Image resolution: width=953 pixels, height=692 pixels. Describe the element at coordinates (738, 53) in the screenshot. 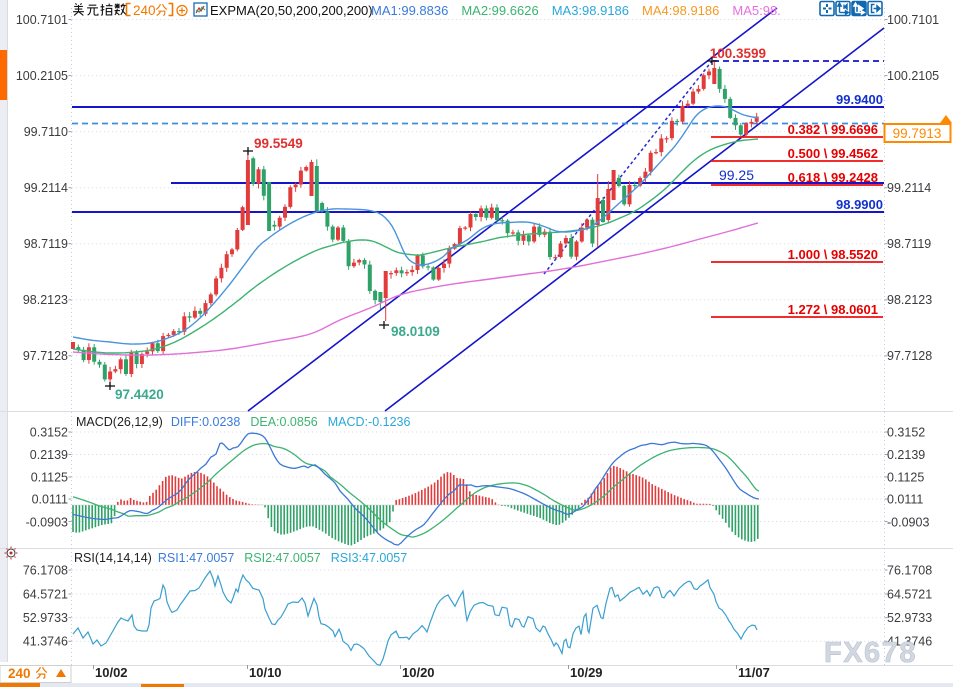

I see `svg-text: 100.3599` at that location.